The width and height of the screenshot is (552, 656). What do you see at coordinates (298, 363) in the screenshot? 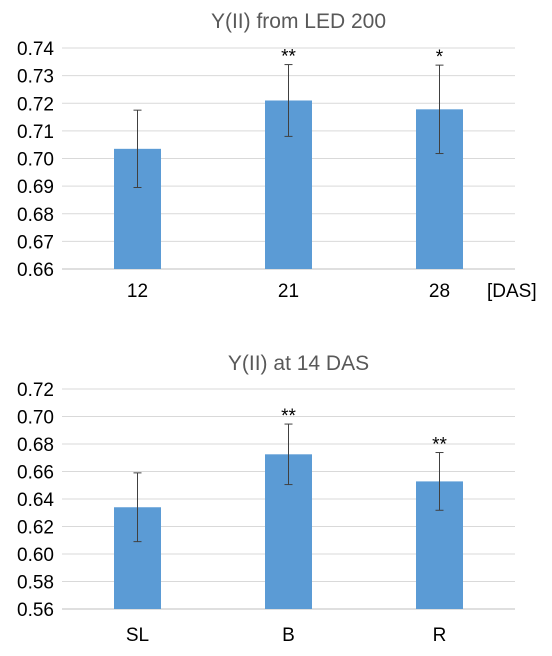
I see `chart-title: Y(II) at 14 DAS` at bounding box center [298, 363].